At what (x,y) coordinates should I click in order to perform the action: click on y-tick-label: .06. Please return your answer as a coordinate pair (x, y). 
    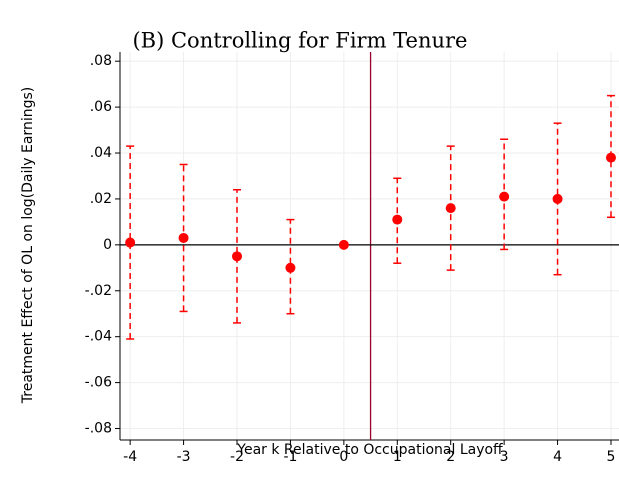
    Looking at the image, I should click on (101, 107).